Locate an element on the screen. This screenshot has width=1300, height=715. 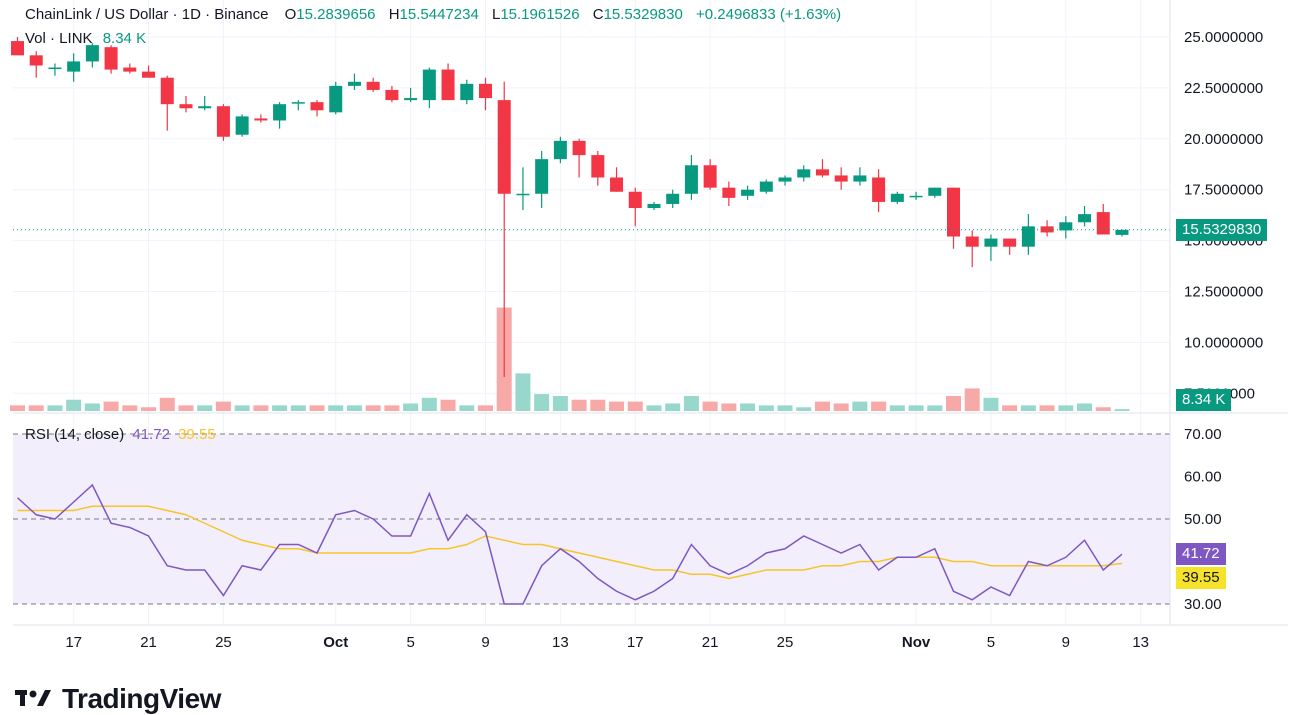
price-tick-label: 10.0000000 is located at coordinates (1223, 342).